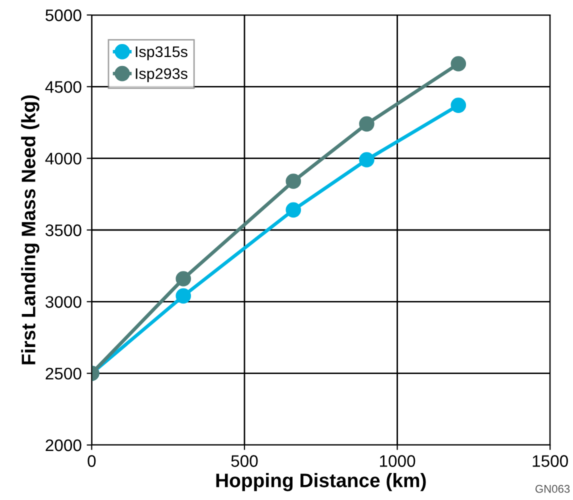  Describe the element at coordinates (162, 75) in the screenshot. I see `legend-label: Isp293s` at that location.